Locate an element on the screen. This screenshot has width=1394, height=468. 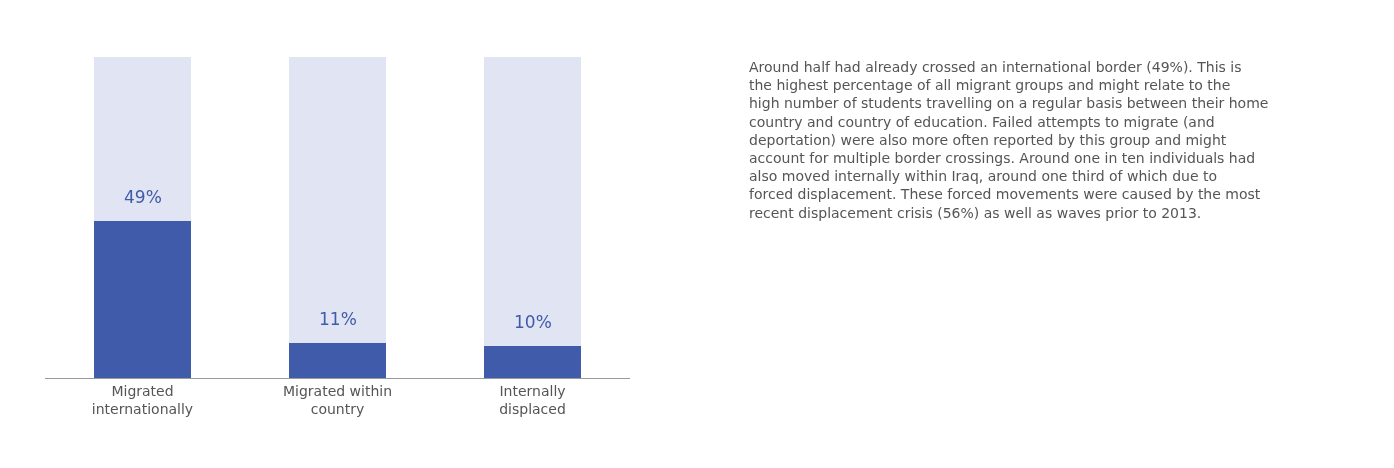
x-tick-label: Migrated internationally is located at coordinates (142, 399).